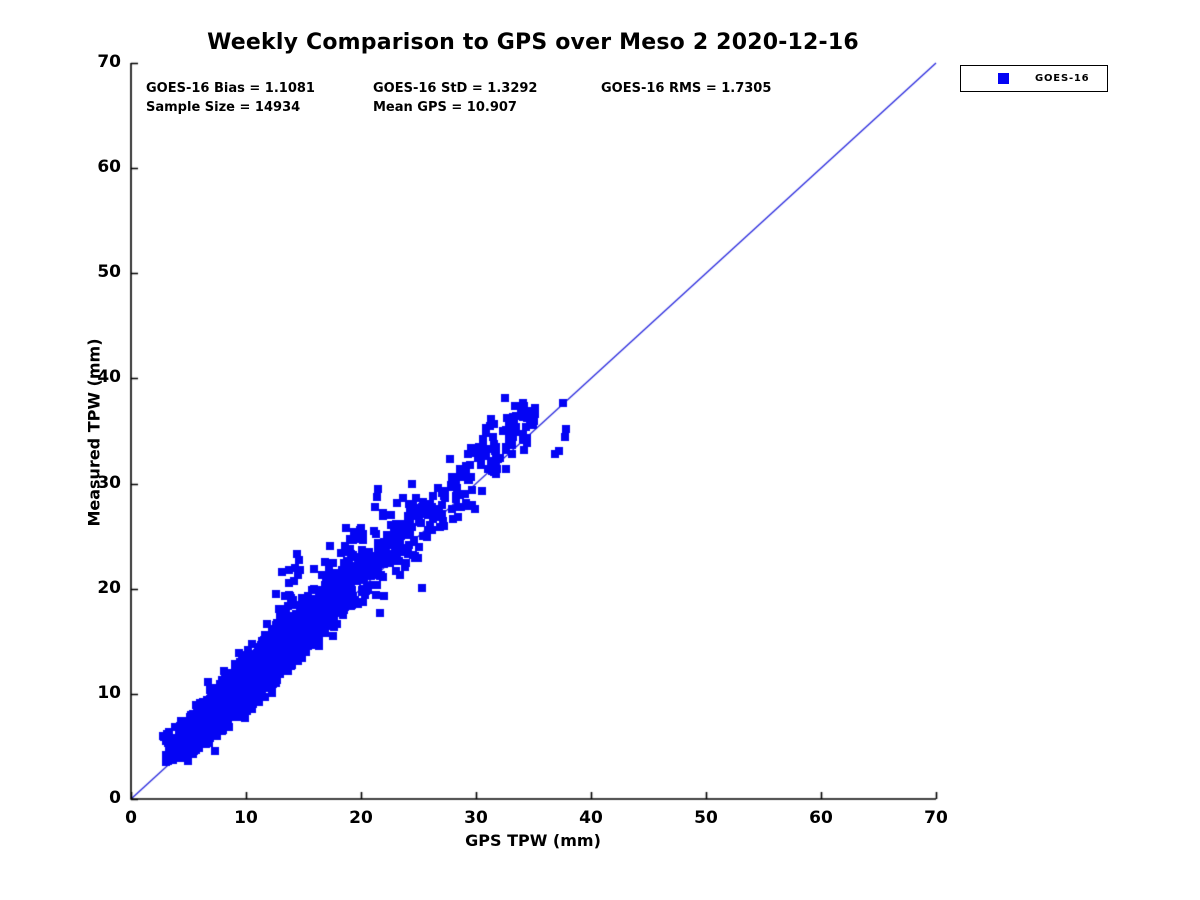  Describe the element at coordinates (1062, 78) in the screenshot. I see `legend-series-label: GOES-16` at that location.